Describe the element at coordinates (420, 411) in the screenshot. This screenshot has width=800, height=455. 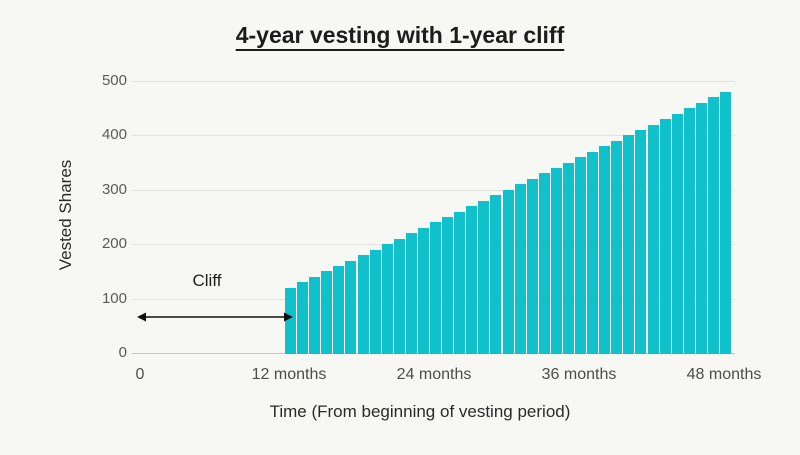
I see `x-axis-title: Time (From beginning of vesting period)` at that location.